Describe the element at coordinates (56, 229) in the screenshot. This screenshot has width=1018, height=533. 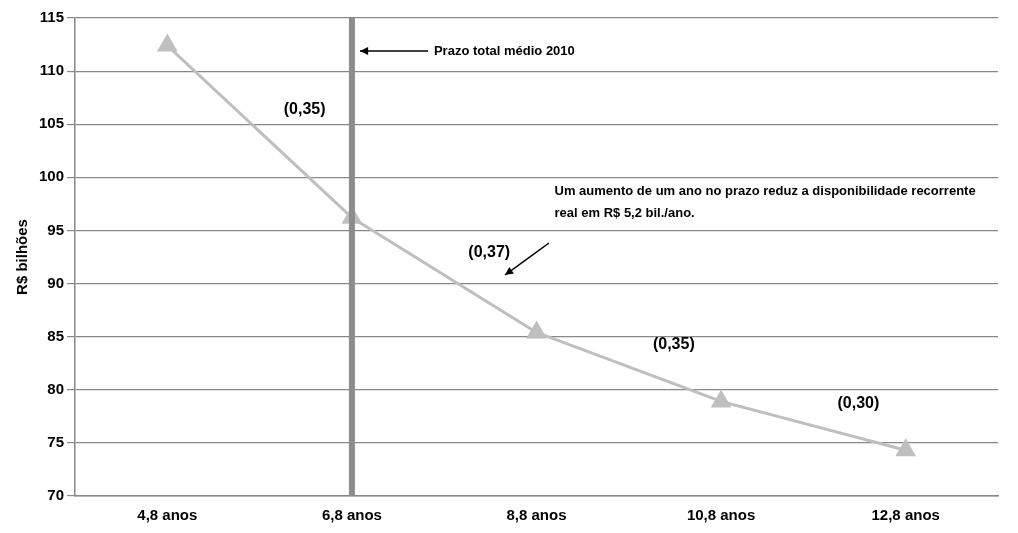
I see `y-tick-label: 95` at that location.